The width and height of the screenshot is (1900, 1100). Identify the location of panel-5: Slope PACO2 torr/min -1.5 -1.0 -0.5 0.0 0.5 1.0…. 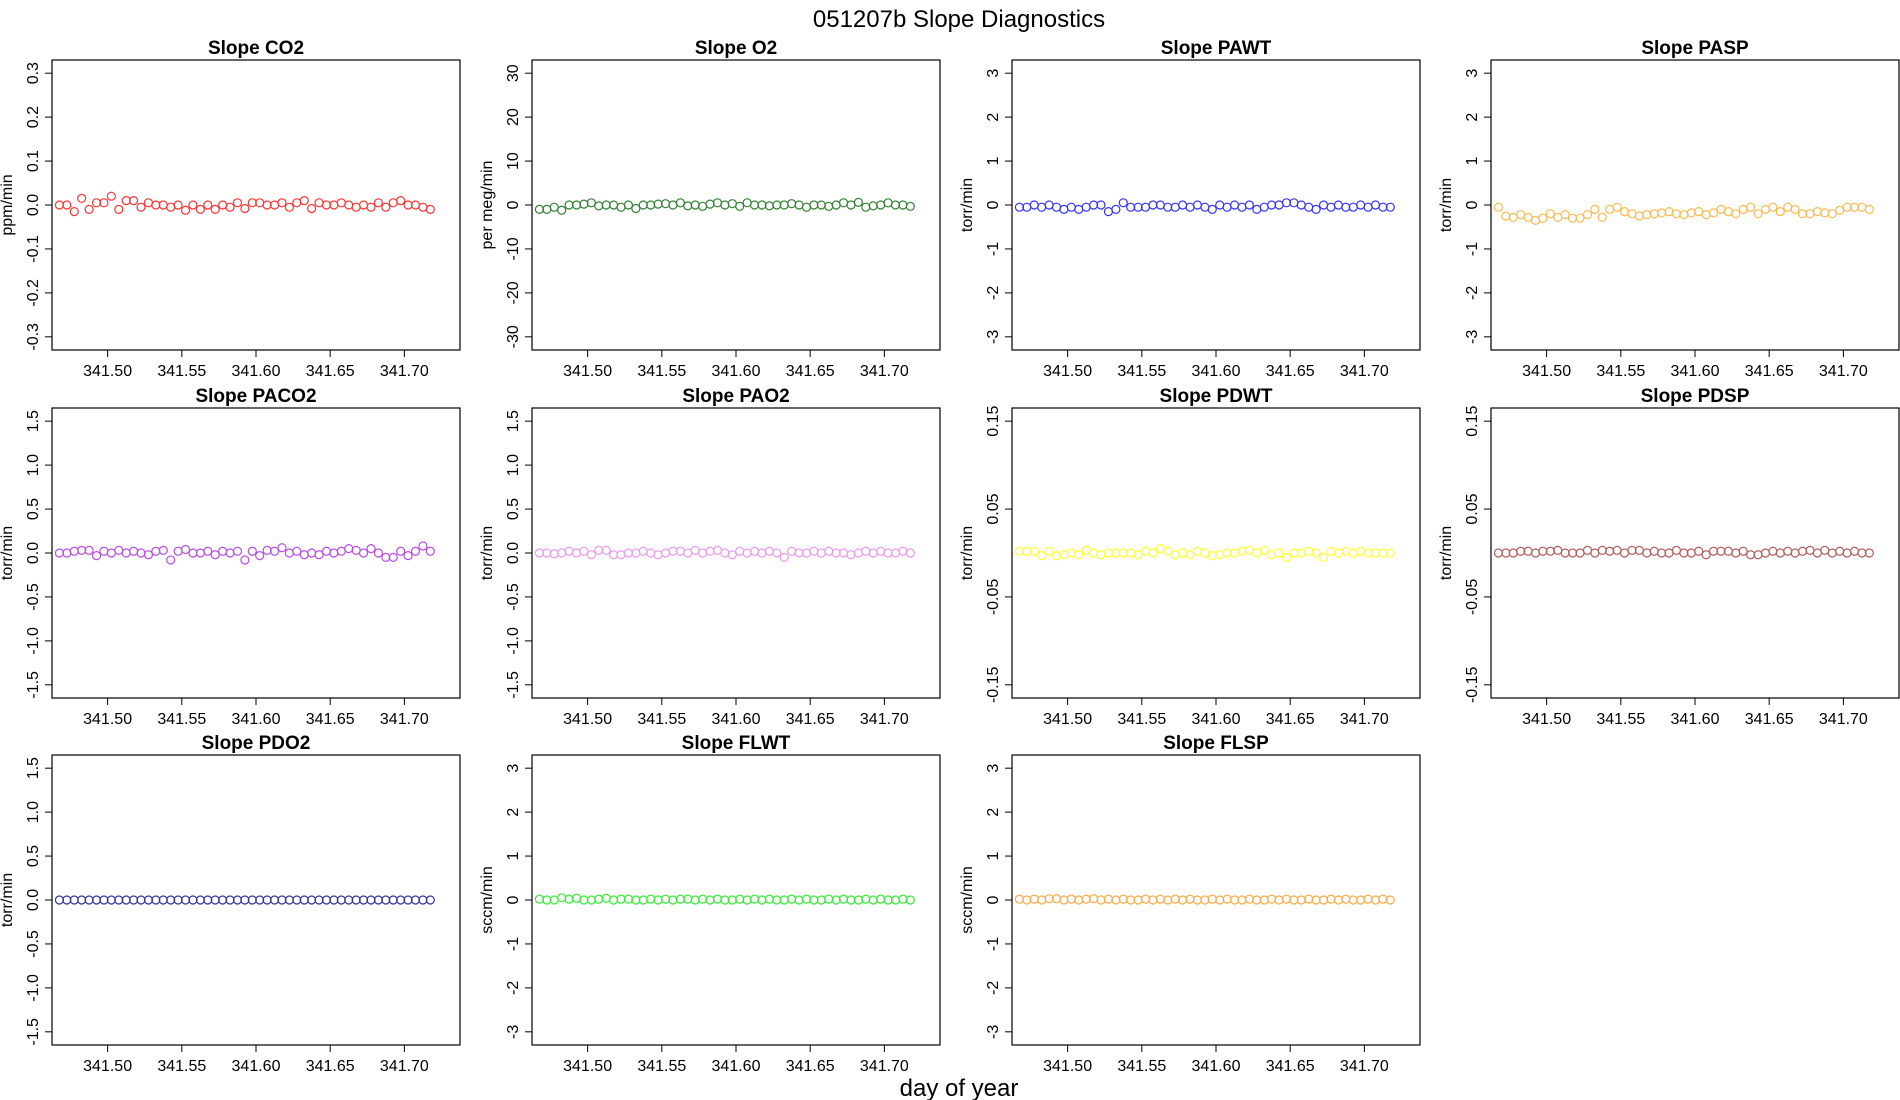
(230, 557).